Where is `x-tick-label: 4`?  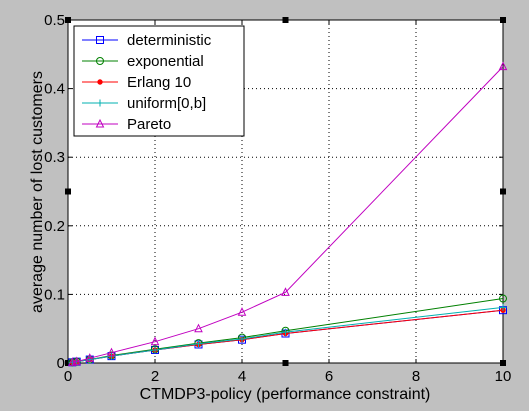
x-tick-label: 4 is located at coordinates (242, 376).